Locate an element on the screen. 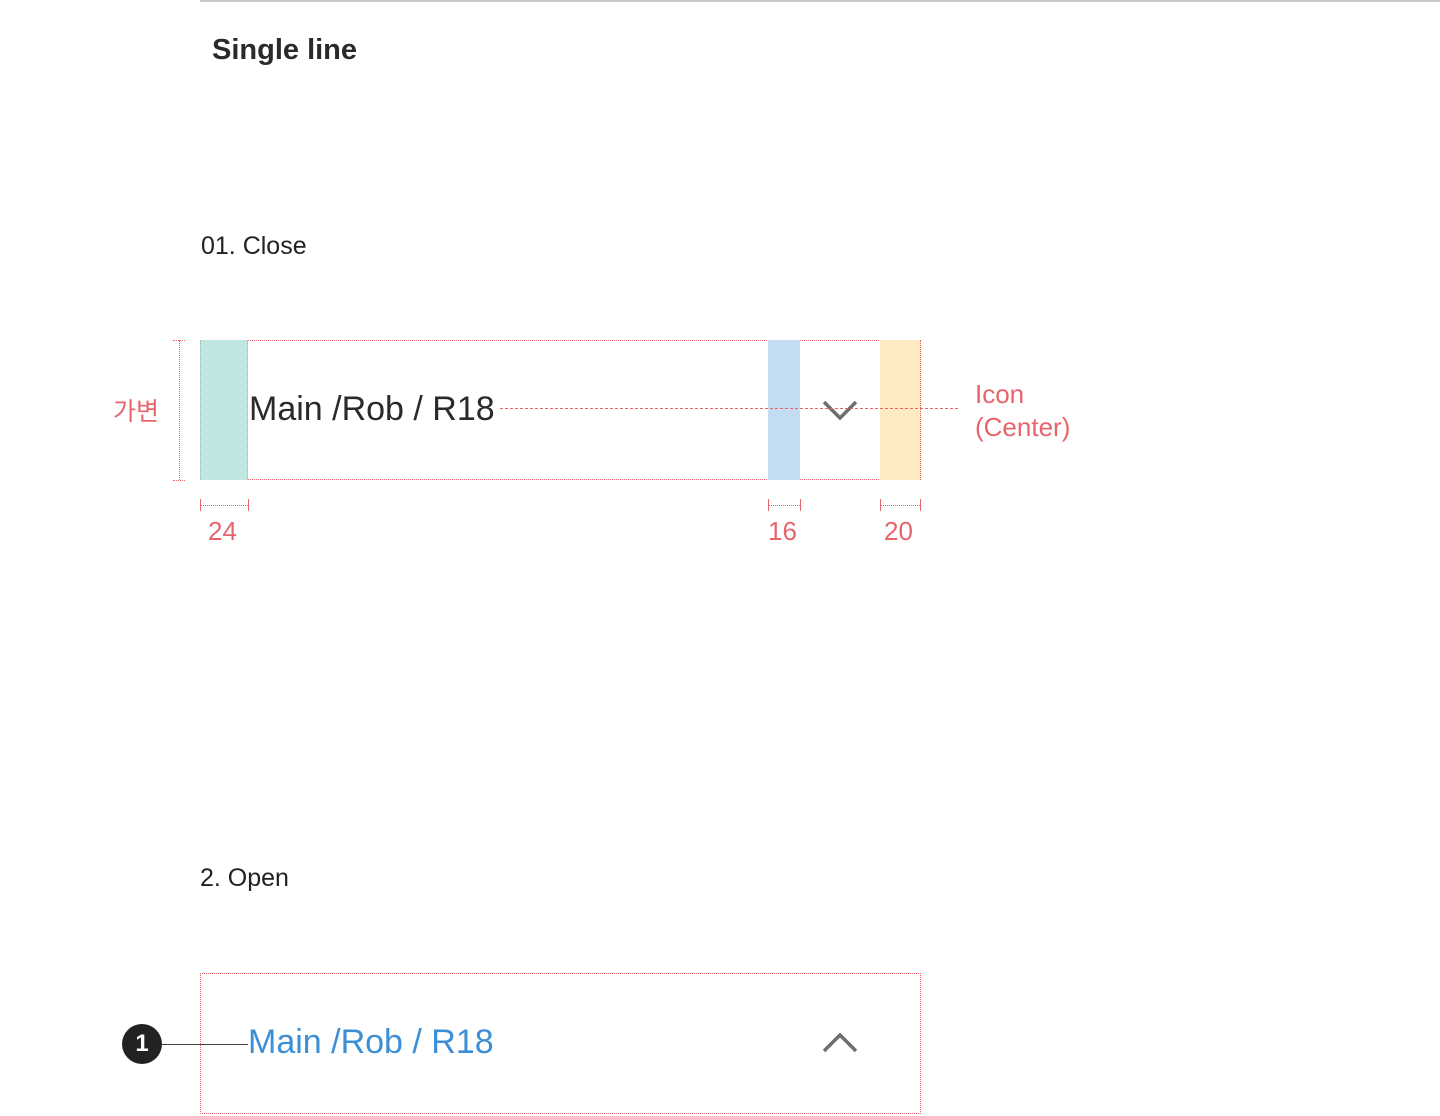 Image resolution: width=1440 pixels, height=1116 pixels. open-state-label: 2. Open is located at coordinates (244, 878).